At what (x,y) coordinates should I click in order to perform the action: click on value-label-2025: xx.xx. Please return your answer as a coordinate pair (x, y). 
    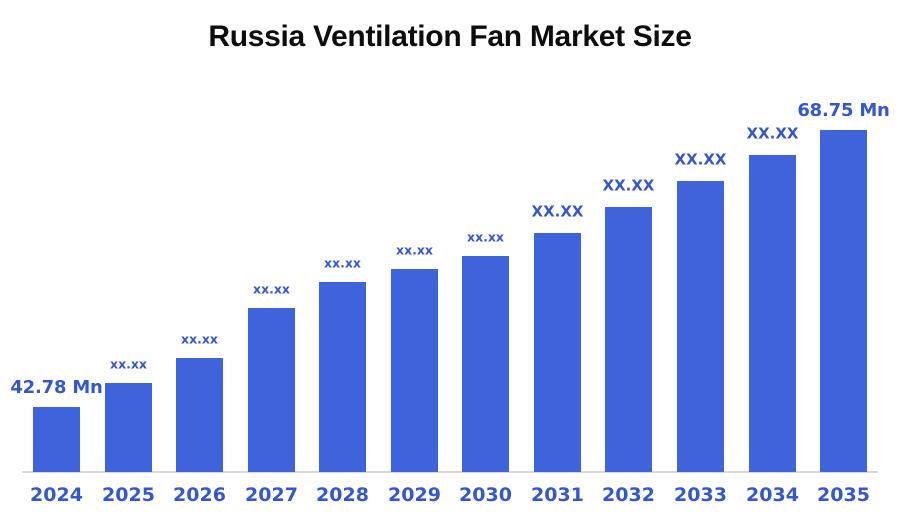
    Looking at the image, I should click on (128, 364).